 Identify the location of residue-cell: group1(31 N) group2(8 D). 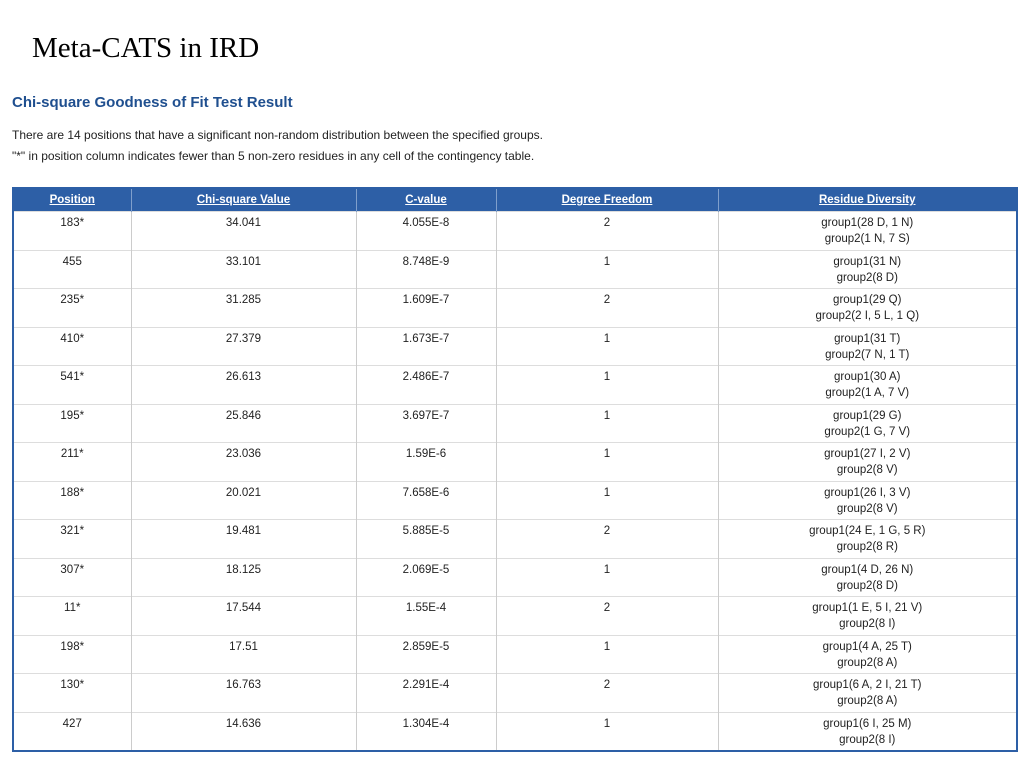
(868, 269).